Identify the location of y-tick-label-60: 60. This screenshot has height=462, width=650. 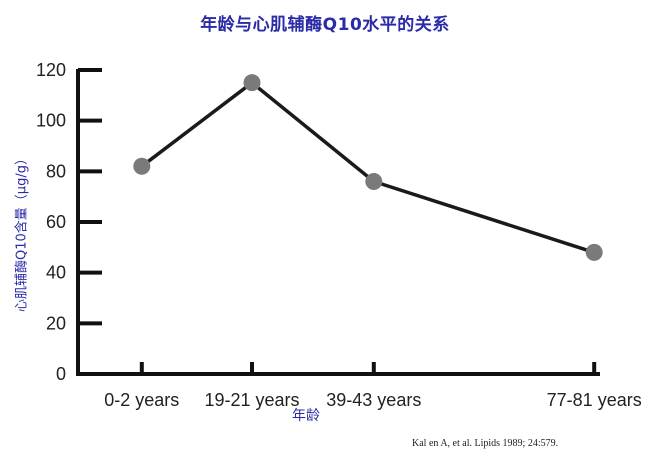
(56, 222).